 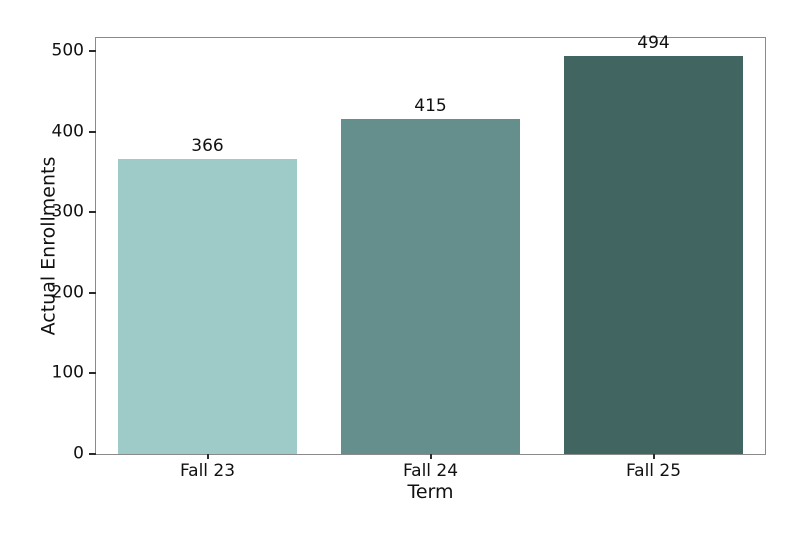 I want to click on y-tick-label-100: 100, so click(x=67, y=372).